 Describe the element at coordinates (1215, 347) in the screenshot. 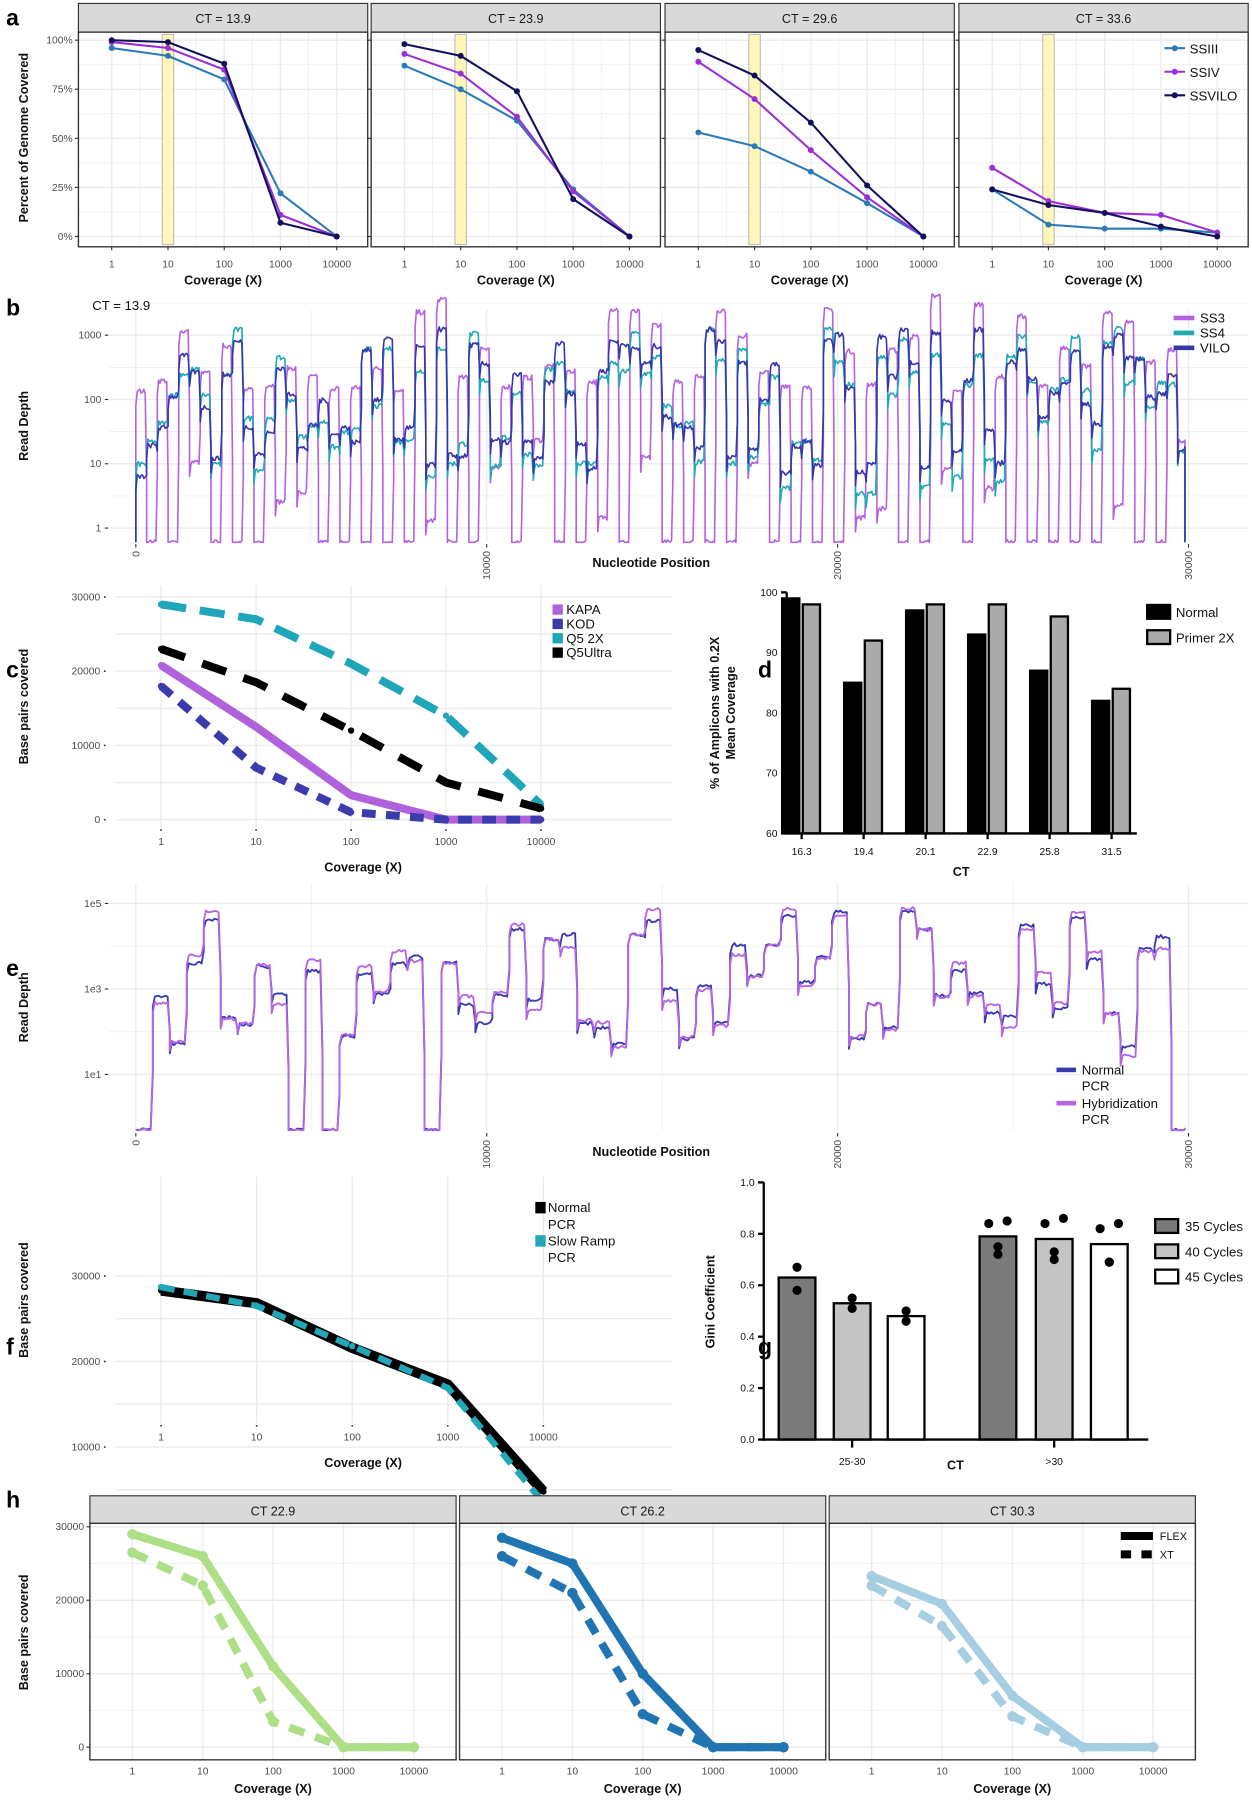

I see `legend-label: VILO` at that location.